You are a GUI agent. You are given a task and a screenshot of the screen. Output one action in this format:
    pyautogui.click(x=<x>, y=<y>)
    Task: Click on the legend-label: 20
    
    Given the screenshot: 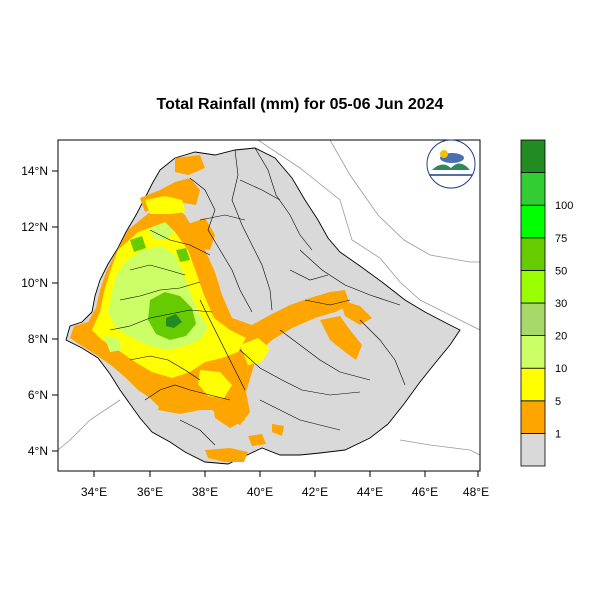 What is the action you would take?
    pyautogui.click(x=561, y=337)
    